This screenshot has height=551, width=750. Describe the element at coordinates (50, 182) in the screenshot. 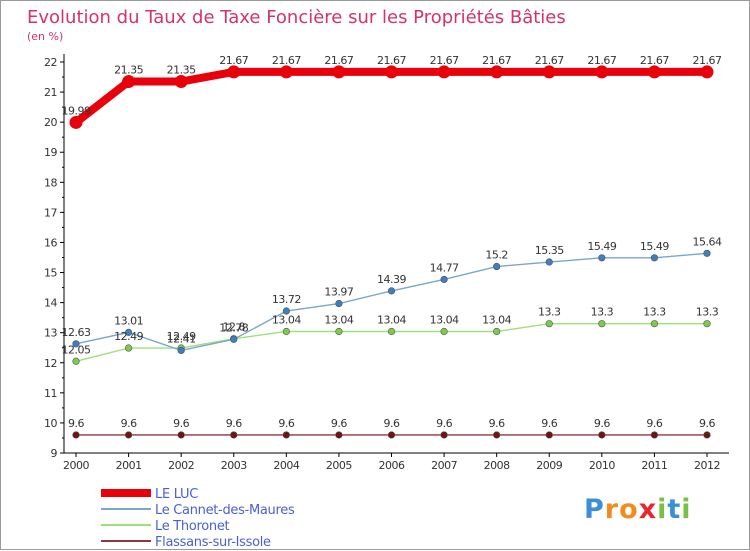

I see `y-tick-label: 18` at that location.